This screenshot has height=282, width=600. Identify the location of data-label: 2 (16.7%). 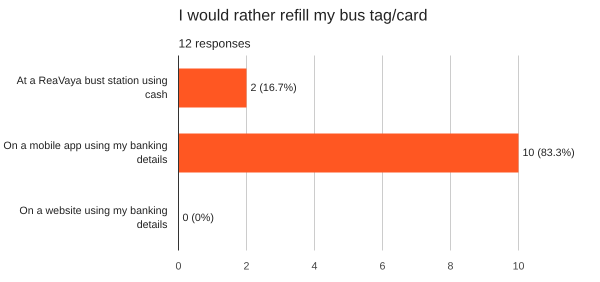
(273, 88).